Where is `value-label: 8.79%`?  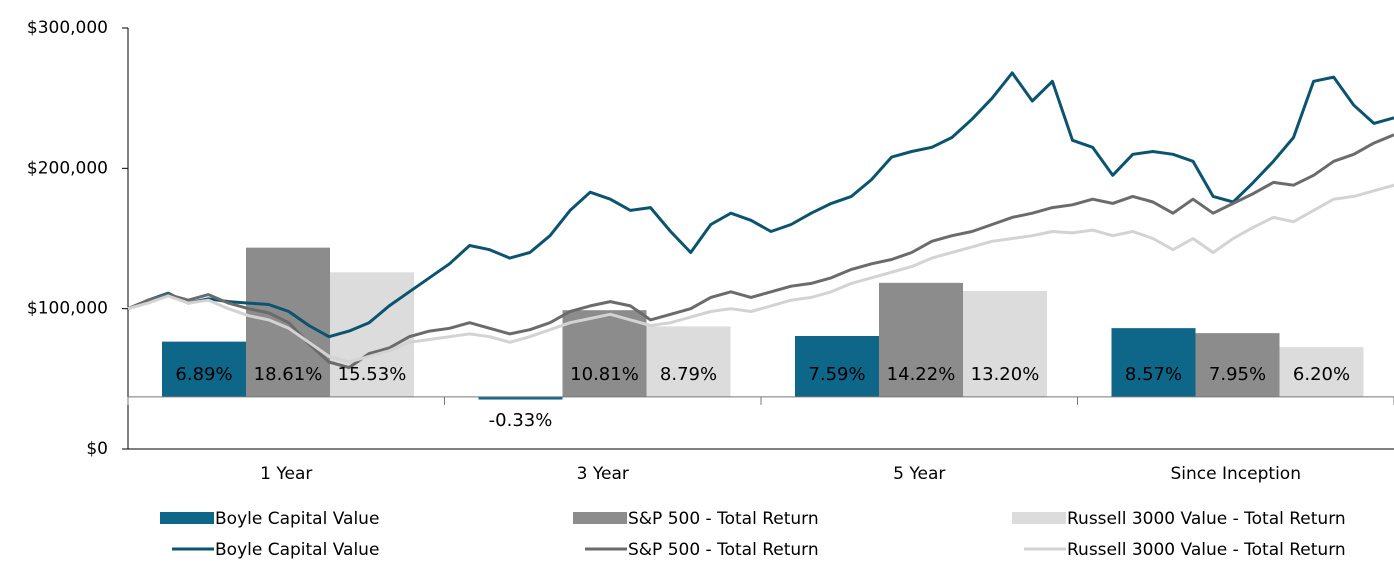
value-label: 8.79% is located at coordinates (688, 374).